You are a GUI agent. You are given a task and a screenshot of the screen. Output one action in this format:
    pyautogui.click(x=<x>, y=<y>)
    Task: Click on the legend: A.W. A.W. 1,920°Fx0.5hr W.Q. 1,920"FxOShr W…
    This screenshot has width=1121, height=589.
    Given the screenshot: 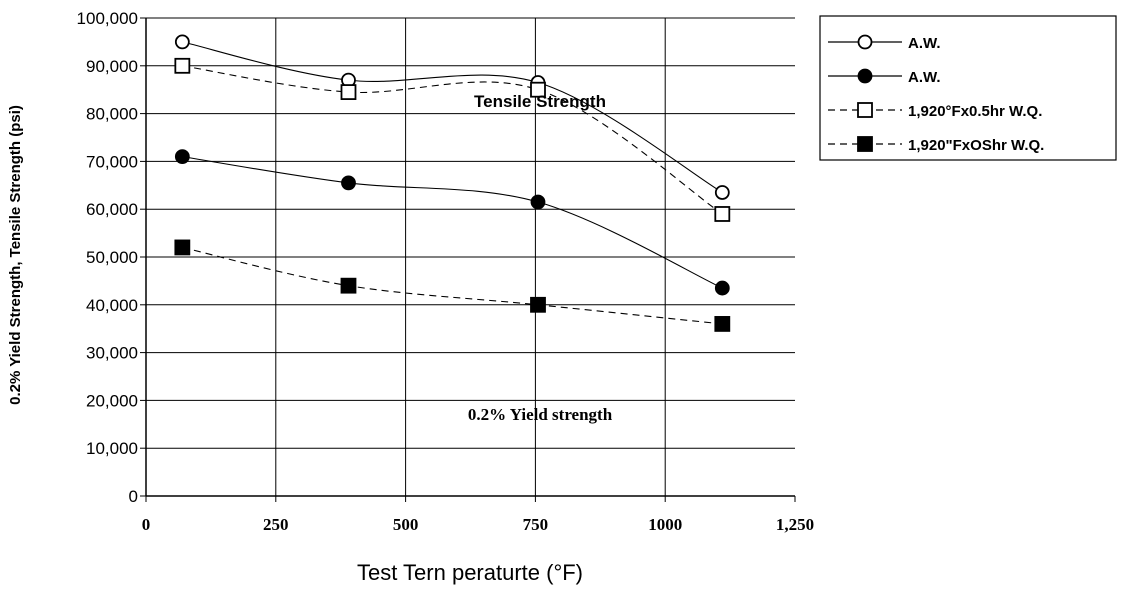 What is the action you would take?
    pyautogui.click(x=968, y=88)
    